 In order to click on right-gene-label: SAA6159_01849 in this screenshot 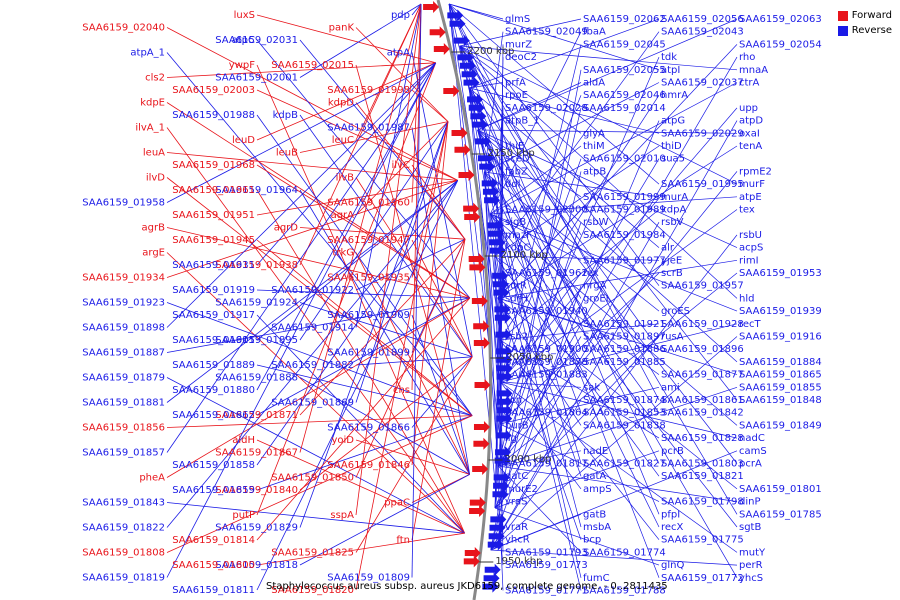, I will do `click(780, 425)`.